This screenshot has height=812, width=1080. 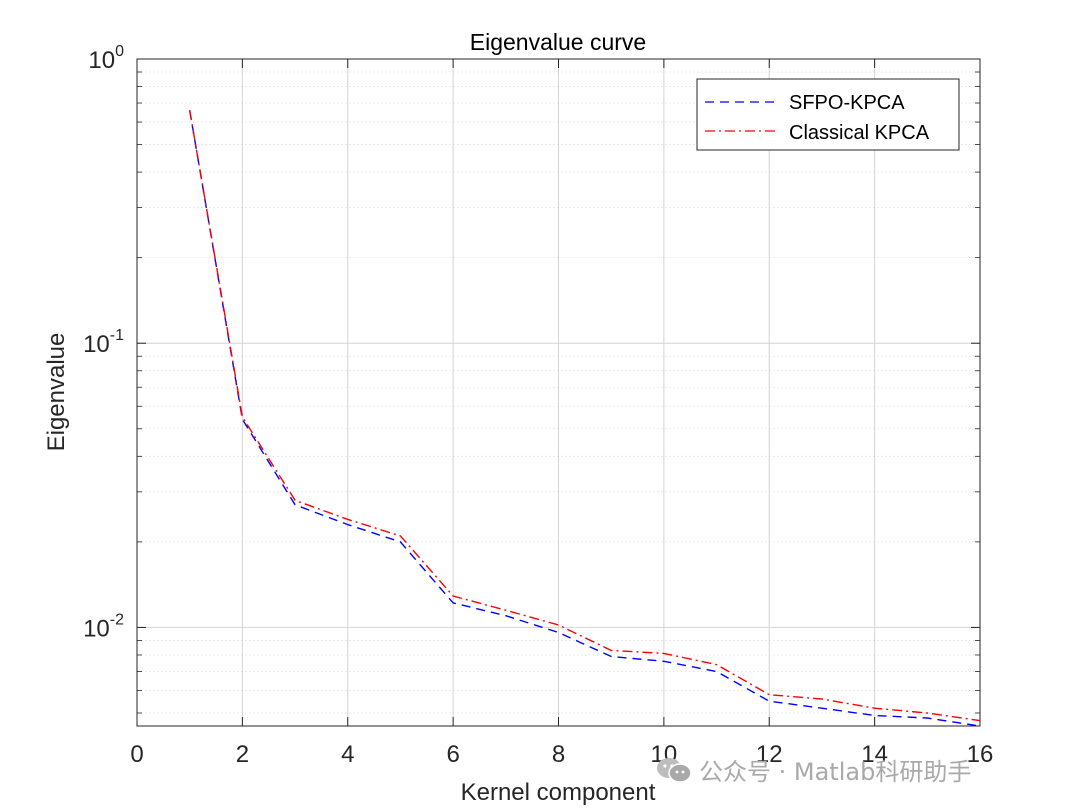 What do you see at coordinates (347, 754) in the screenshot?
I see `x-tick-label: 4` at bounding box center [347, 754].